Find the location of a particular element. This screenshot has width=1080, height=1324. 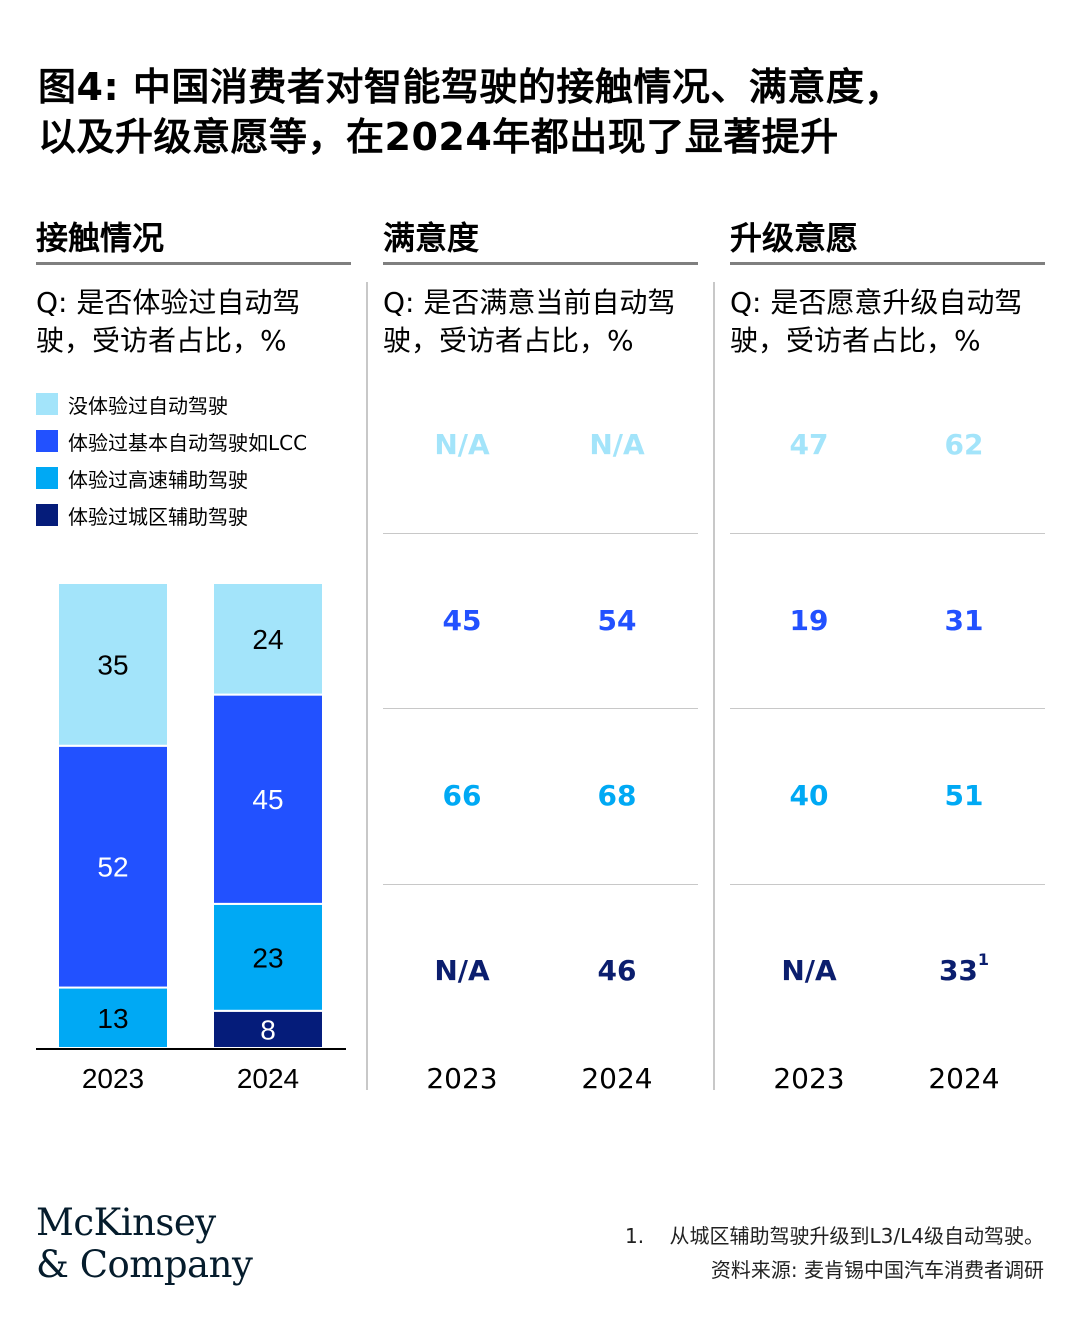

bar-data-label: 8 is located at coordinates (268, 1029).